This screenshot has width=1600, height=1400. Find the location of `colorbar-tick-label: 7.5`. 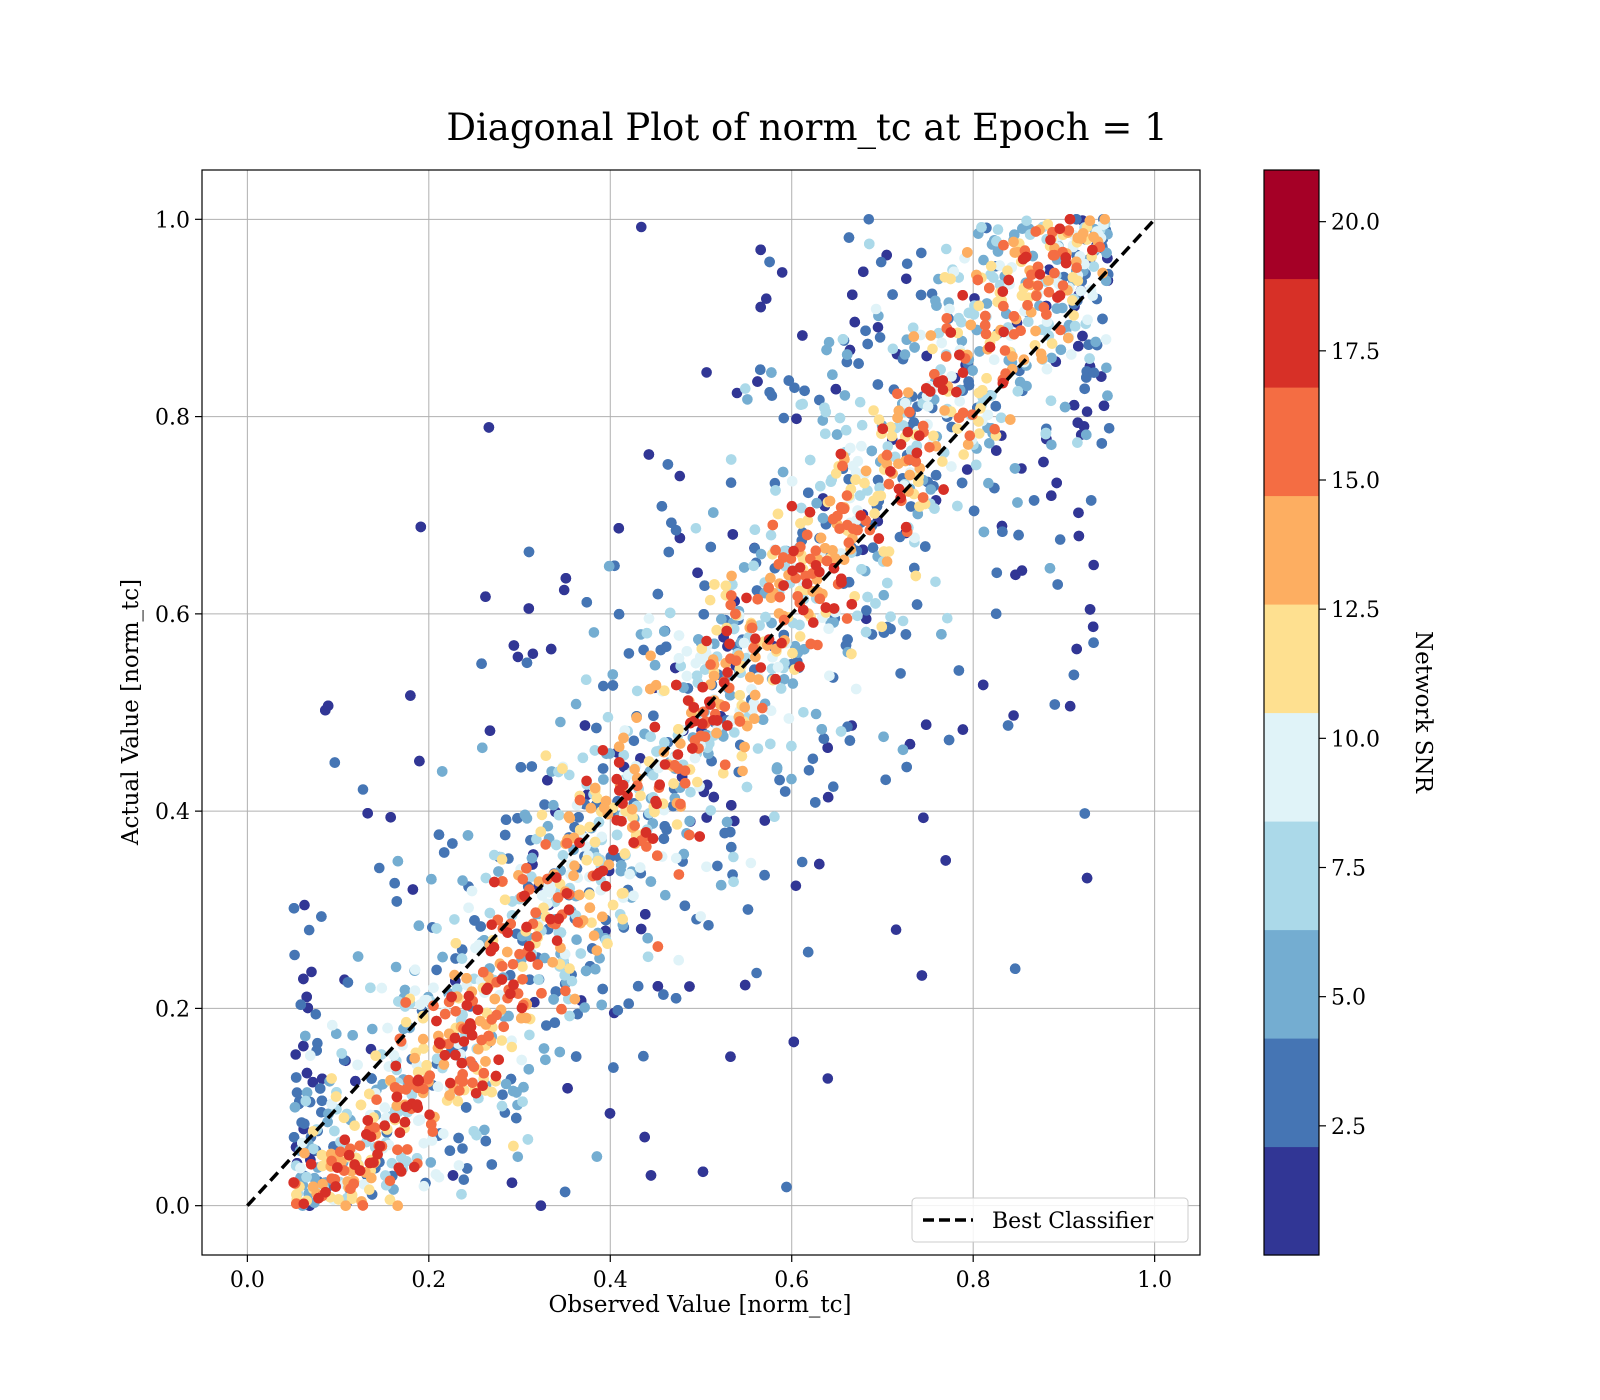

colorbar-tick-label: 7.5 is located at coordinates (1348, 869).